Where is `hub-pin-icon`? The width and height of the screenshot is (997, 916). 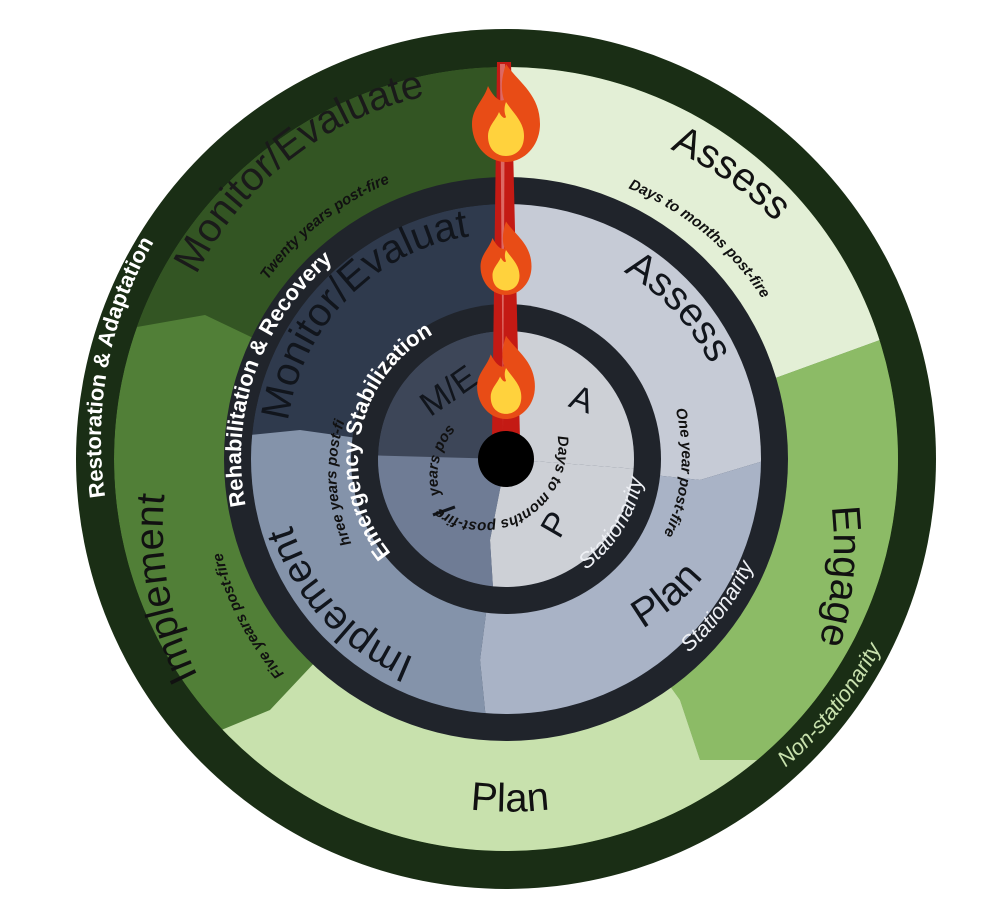 hub-pin-icon is located at coordinates (506, 459).